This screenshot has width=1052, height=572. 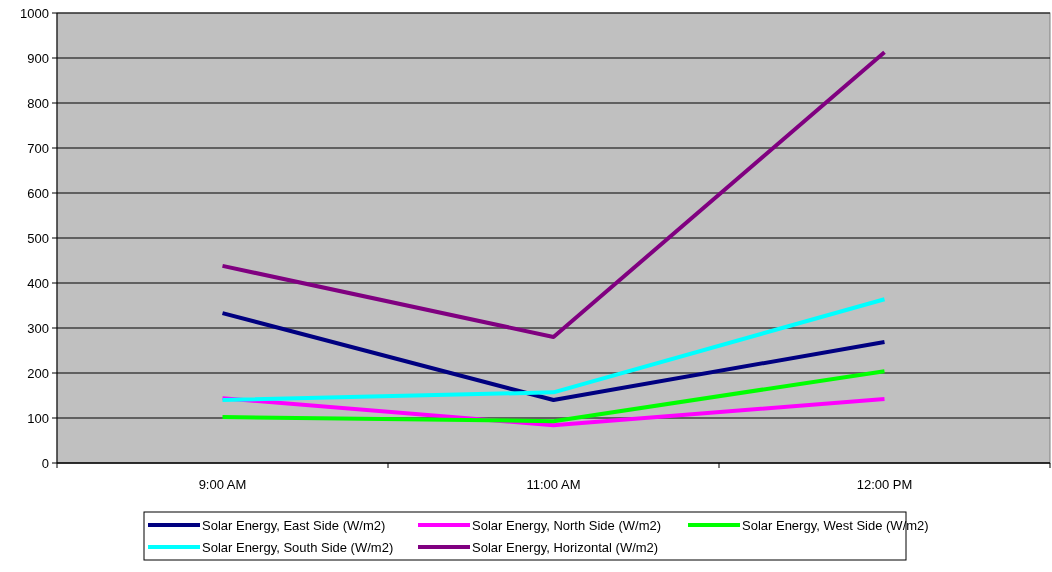 I want to click on legend-label: Solar Energy, South Side (W/m2), so click(x=298, y=547).